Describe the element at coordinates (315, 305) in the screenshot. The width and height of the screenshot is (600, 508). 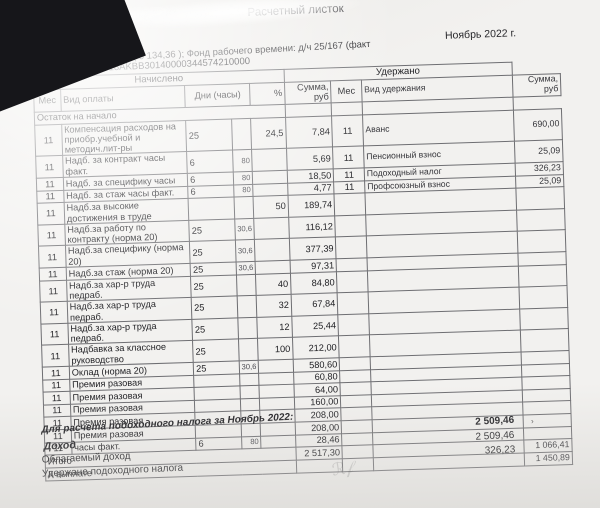
I see `cell-amount-accrued: 67,84` at that location.